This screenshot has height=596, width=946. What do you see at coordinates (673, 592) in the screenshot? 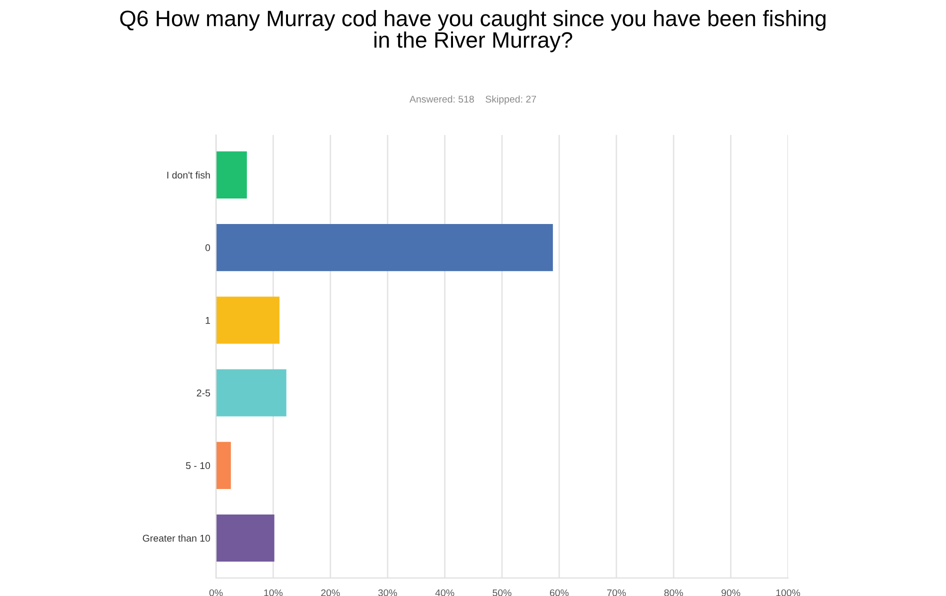
I see `x-tick-label: 80%` at bounding box center [673, 592].